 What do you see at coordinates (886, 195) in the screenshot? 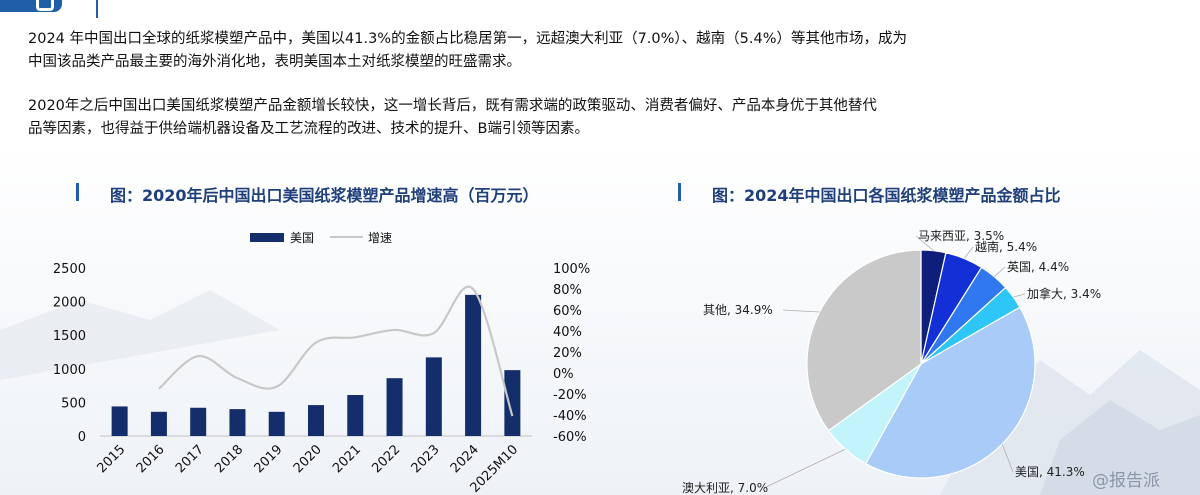
I see `chart2-title: 图：2024年中国出口各国纸浆模塑产品金额占比` at bounding box center [886, 195].